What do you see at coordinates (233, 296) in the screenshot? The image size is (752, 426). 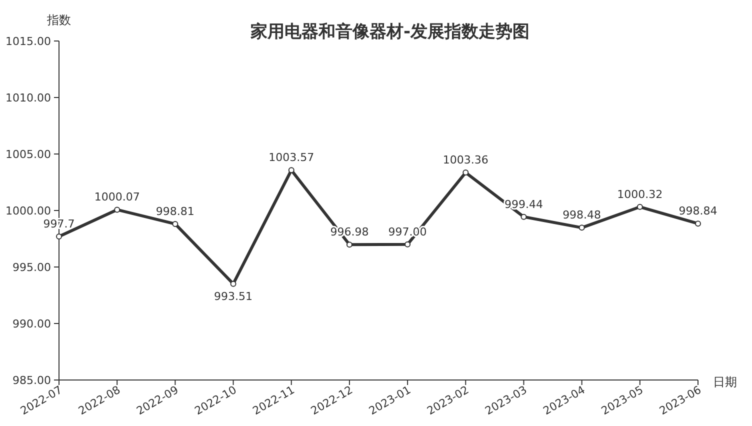 I see `data-label: 993.51` at bounding box center [233, 296].